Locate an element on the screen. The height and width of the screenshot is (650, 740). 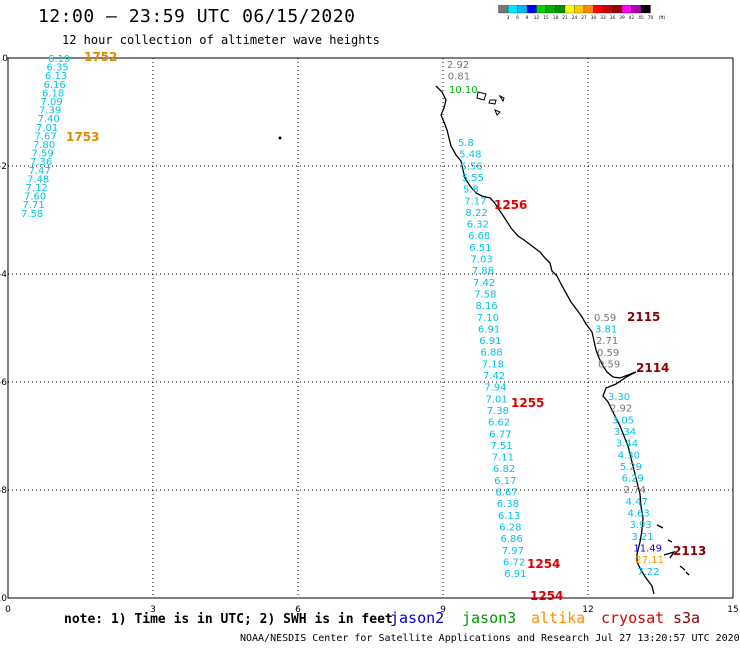
colorbar-swatch is located at coordinates (645, 9).